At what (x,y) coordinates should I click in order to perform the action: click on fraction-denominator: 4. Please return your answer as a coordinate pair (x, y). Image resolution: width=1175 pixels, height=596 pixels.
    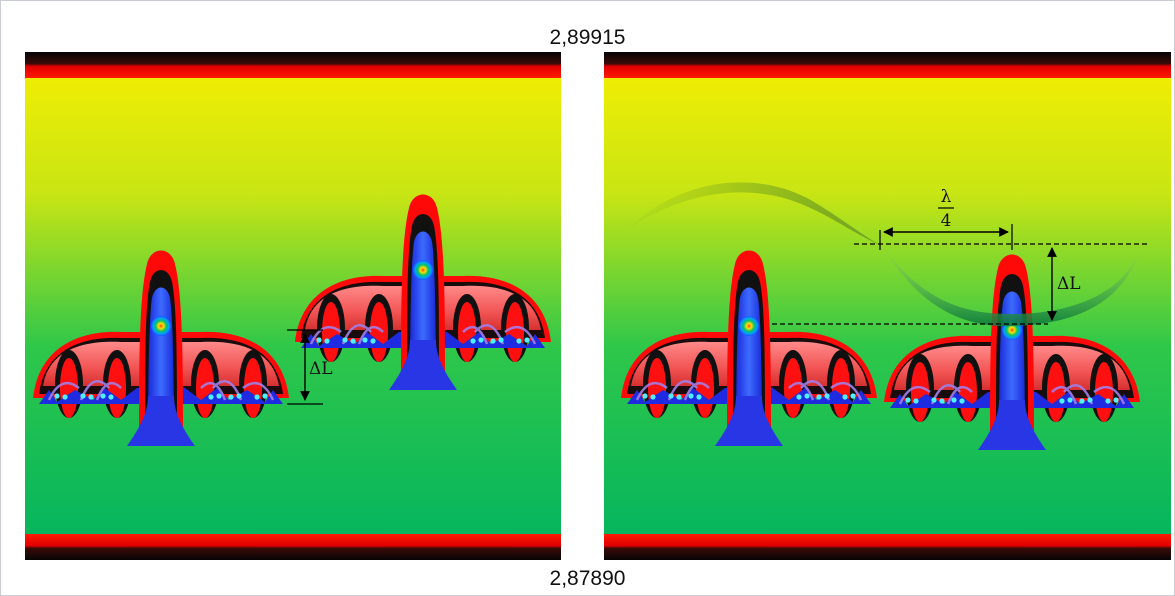
    Looking at the image, I should click on (946, 221).